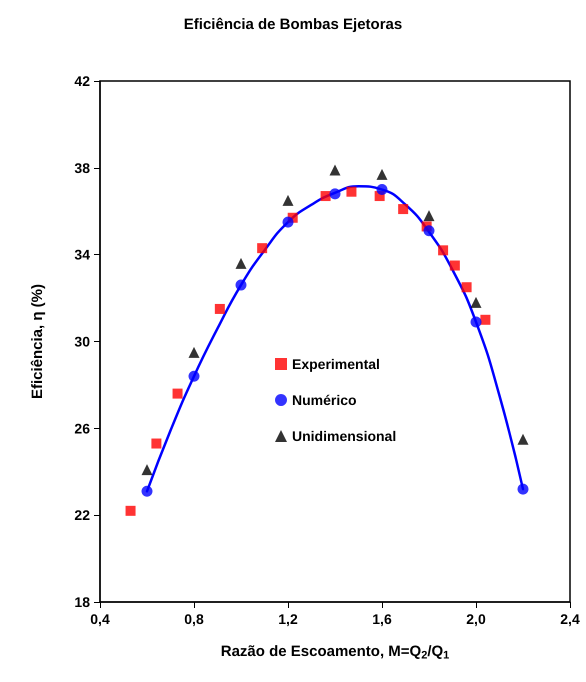 The width and height of the screenshot is (586, 682). What do you see at coordinates (37, 342) in the screenshot?
I see `y-axis-title: Eficiência, η (%)` at bounding box center [37, 342].